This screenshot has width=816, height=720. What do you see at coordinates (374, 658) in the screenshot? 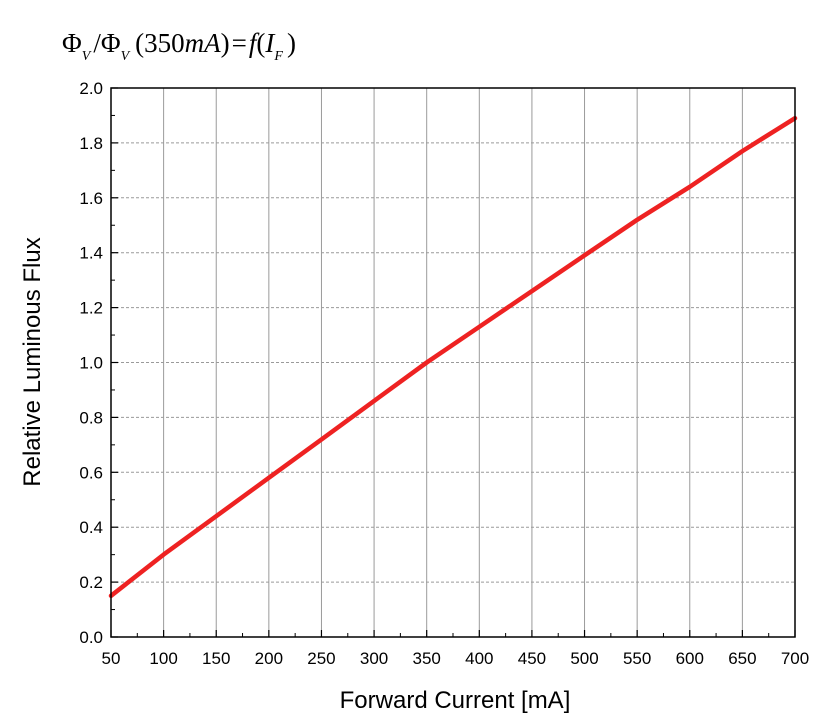
I see `x-tick-label: 300` at bounding box center [374, 658].